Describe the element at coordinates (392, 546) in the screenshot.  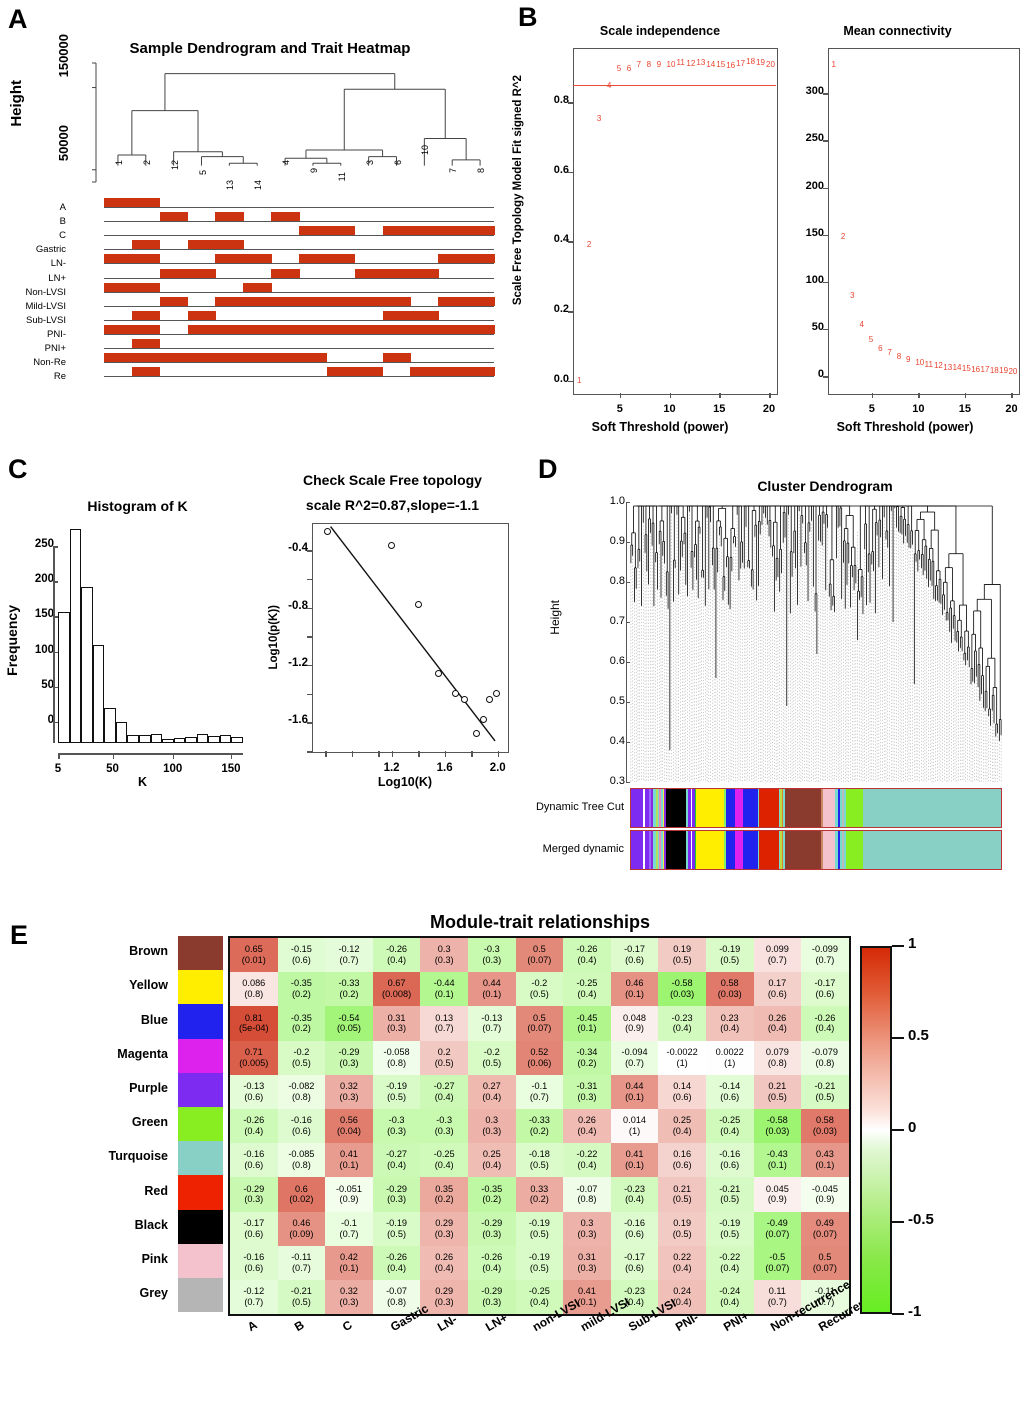
I see `scatter-point` at that location.